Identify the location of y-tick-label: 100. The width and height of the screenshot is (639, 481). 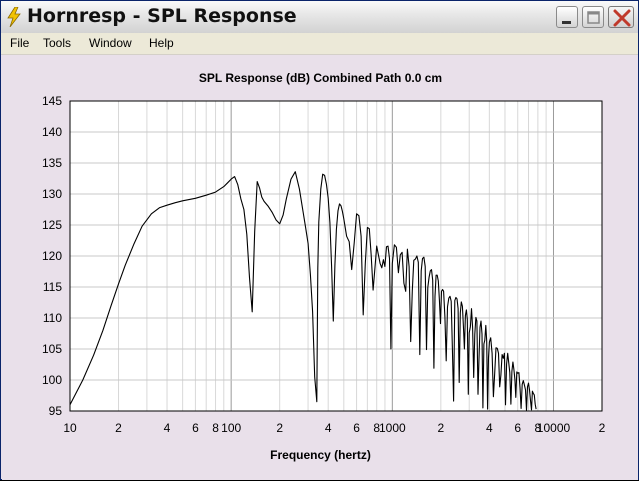
(52, 380).